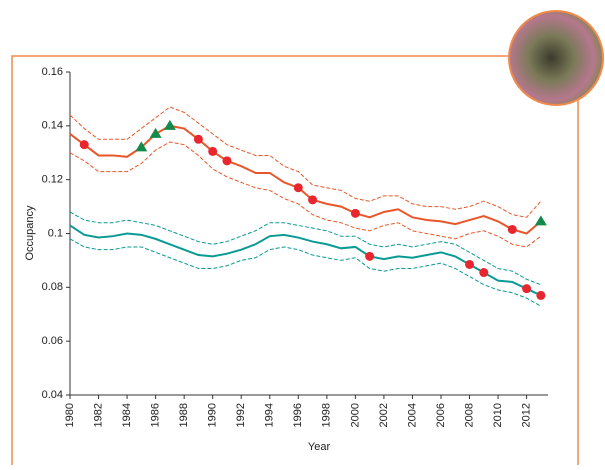 The height and width of the screenshot is (470, 605). Describe the element at coordinates (355, 415) in the screenshot. I see `x-tick-label: 2000` at that location.